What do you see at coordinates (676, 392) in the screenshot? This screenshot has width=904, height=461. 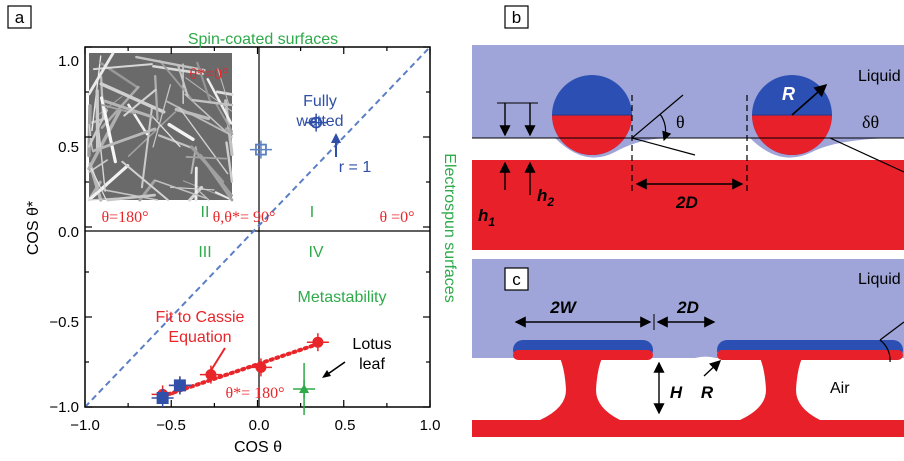 I see `height-label: H` at bounding box center [676, 392].